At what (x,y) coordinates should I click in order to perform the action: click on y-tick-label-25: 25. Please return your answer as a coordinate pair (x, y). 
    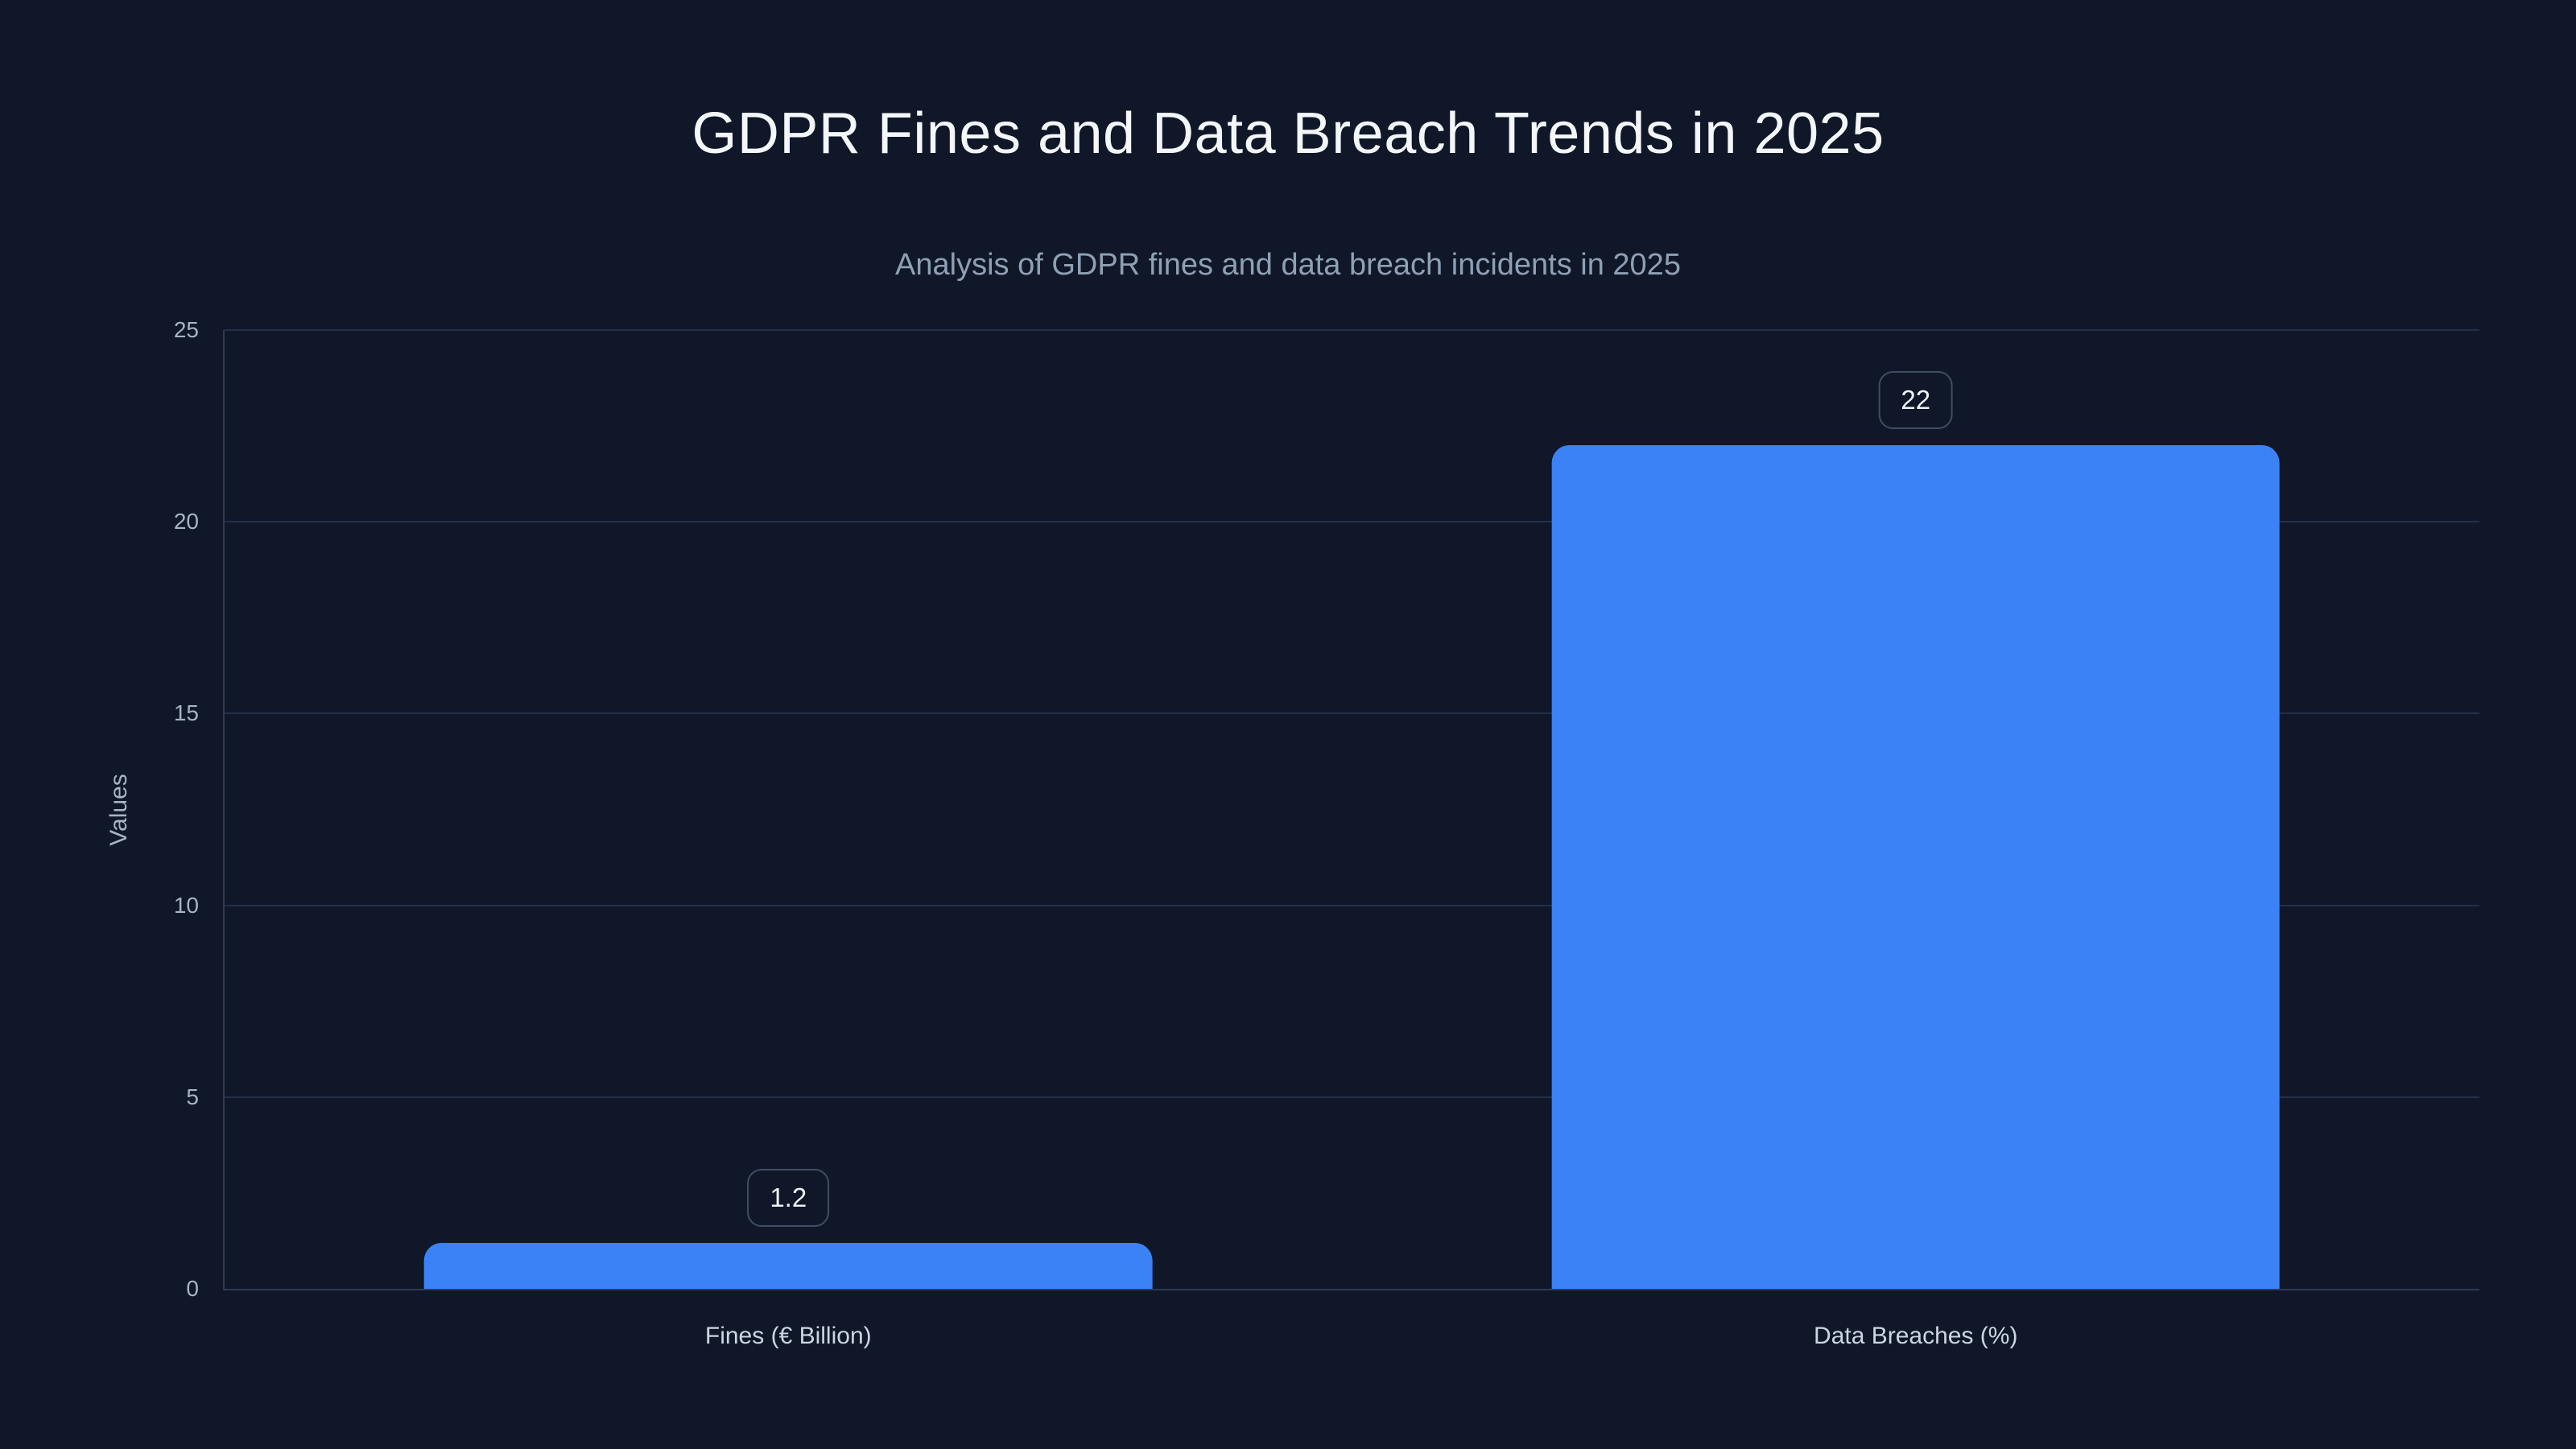
    Looking at the image, I should click on (186, 329).